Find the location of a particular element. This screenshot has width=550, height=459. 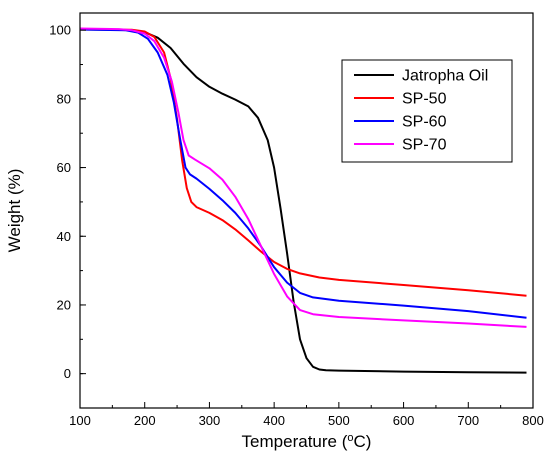

y-axis-label: Weight (%) is located at coordinates (14, 211).